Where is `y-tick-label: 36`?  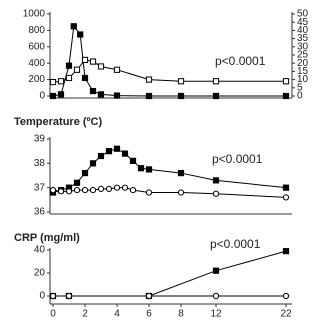 y-tick-label: 36 is located at coordinates (40, 212).